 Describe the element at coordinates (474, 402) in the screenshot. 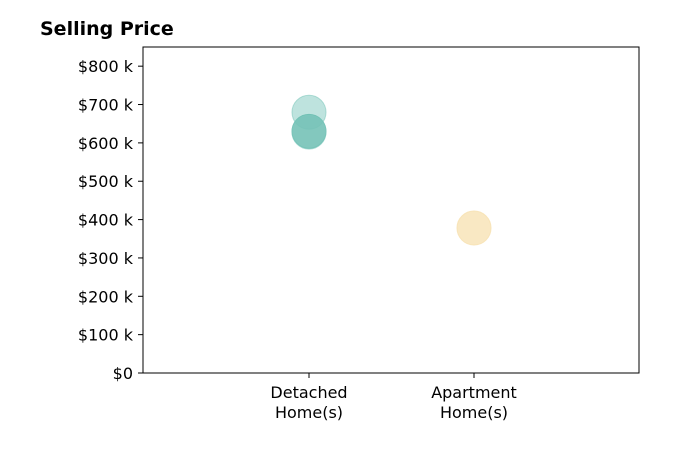

I see `x-tick-label: Apartment Home(s)` at that location.